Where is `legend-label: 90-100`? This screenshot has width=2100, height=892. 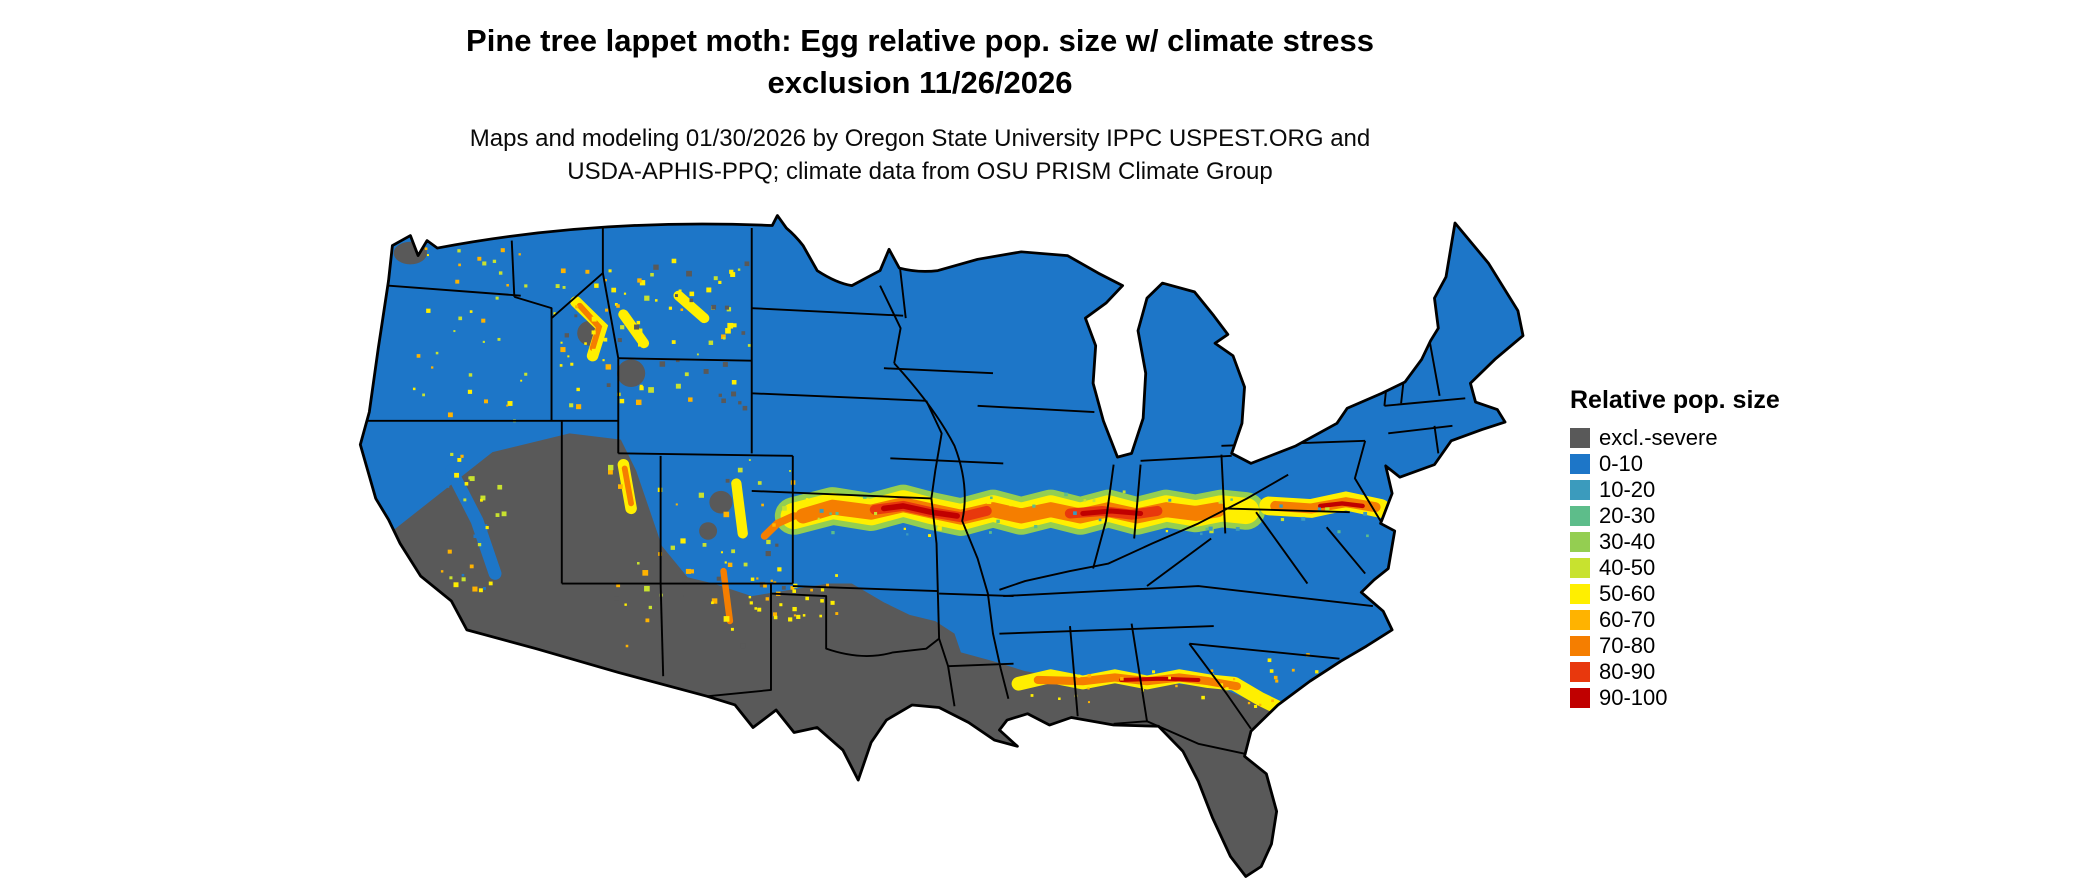 legend-label: 90-100 is located at coordinates (1633, 697).